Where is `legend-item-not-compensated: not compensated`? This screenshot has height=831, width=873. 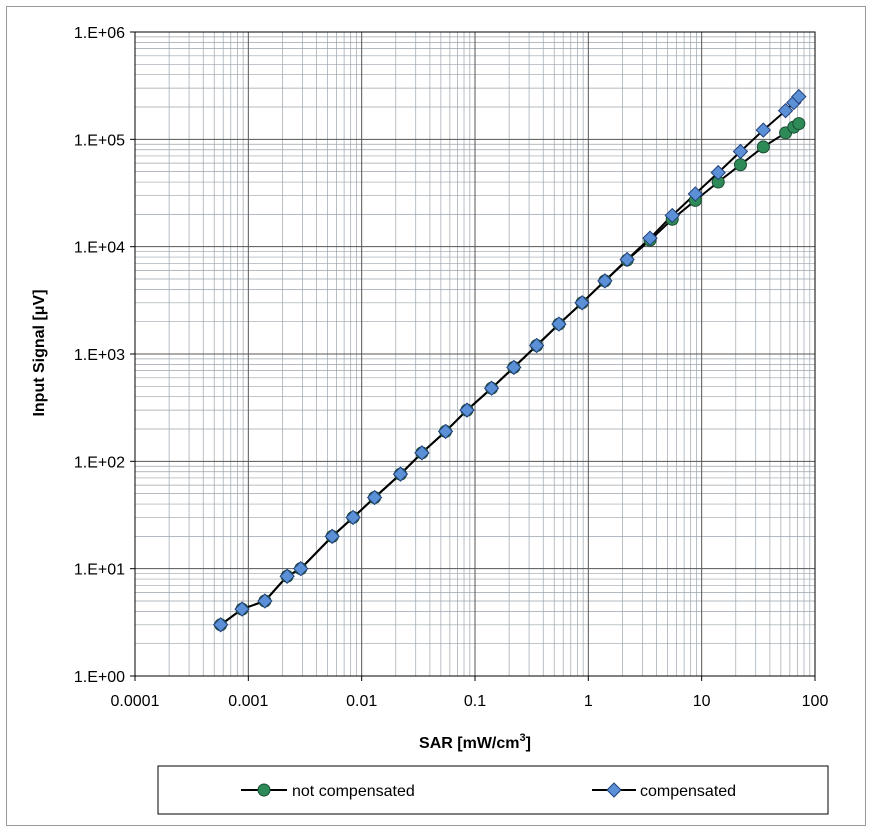 legend-item-not-compensated: not compensated is located at coordinates (328, 791).